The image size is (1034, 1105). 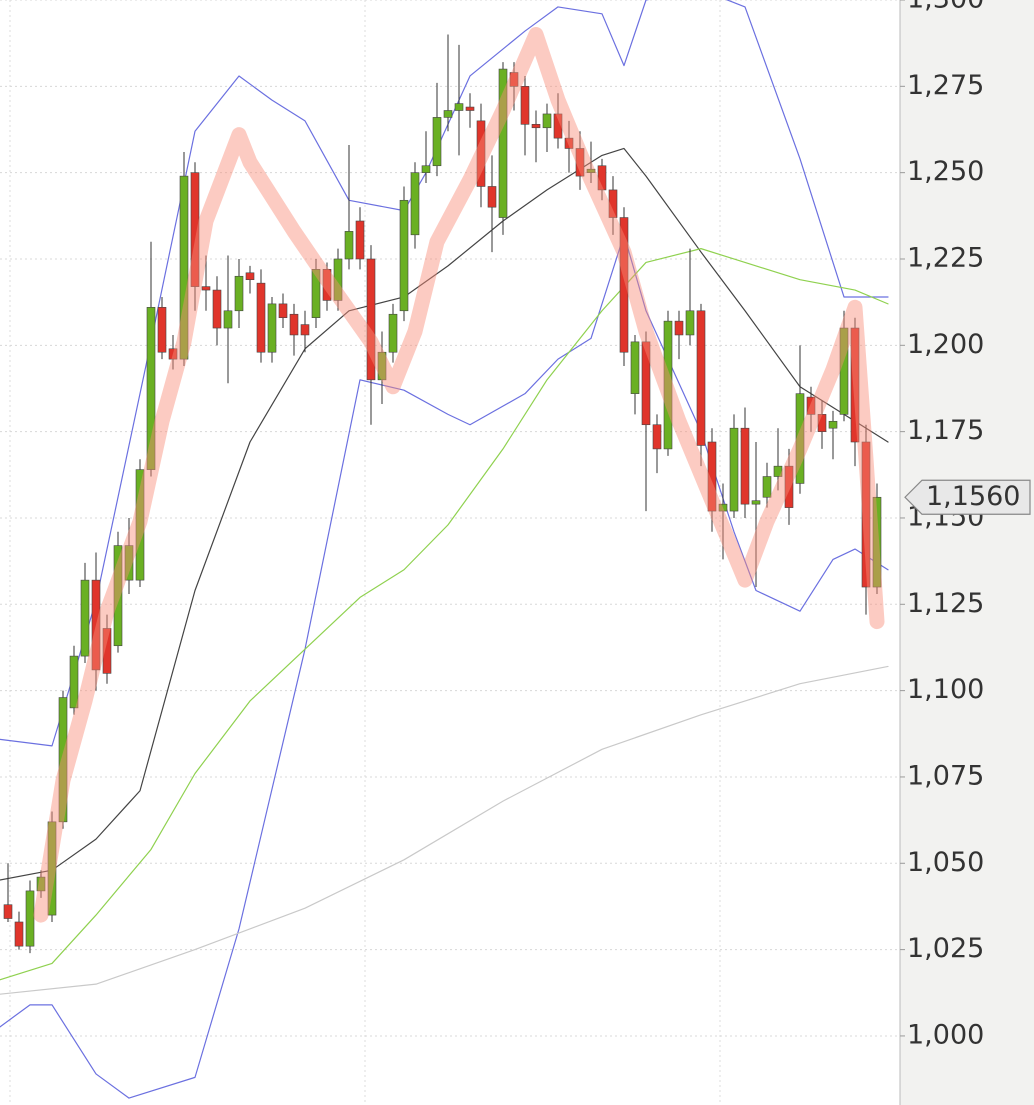 What do you see at coordinates (945, 171) in the screenshot?
I see `y-tick-label: 1,250` at bounding box center [945, 171].